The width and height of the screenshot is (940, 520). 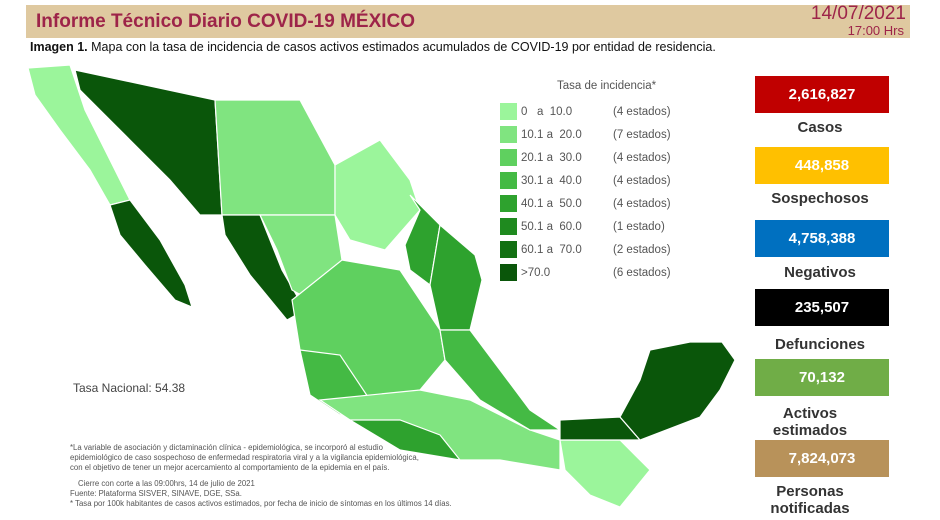 What do you see at coordinates (551, 157) in the screenshot?
I see `legend-range: 20.1 a 30.0` at bounding box center [551, 157].